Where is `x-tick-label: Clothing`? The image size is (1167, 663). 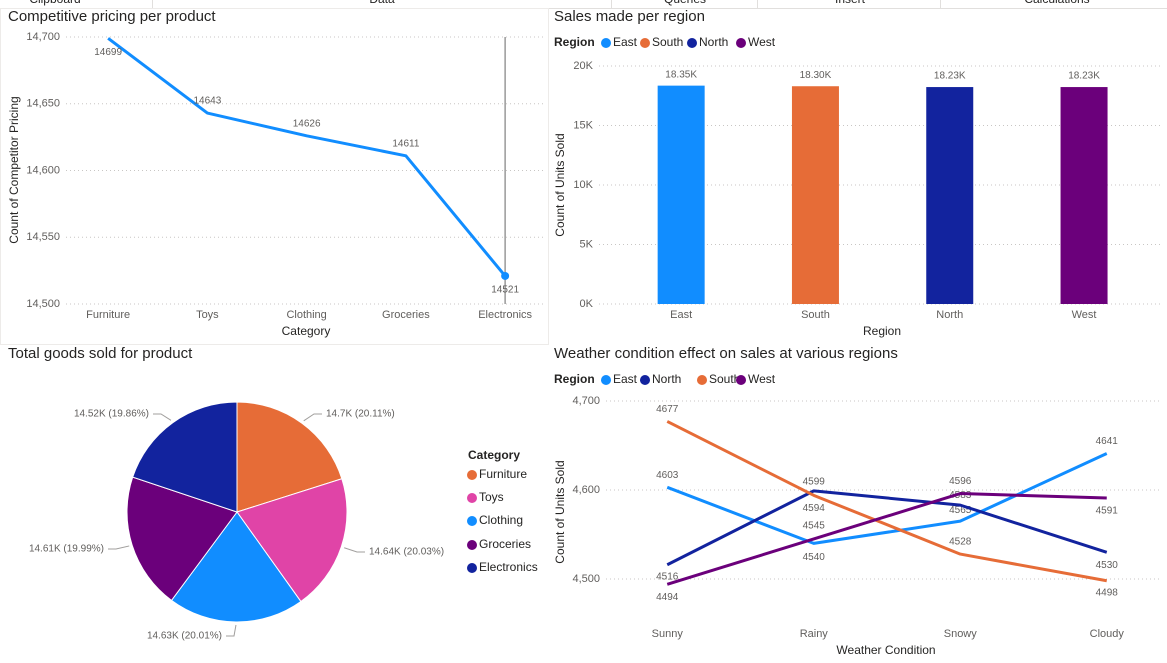
x-tick-label: Clothing is located at coordinates (306, 315).